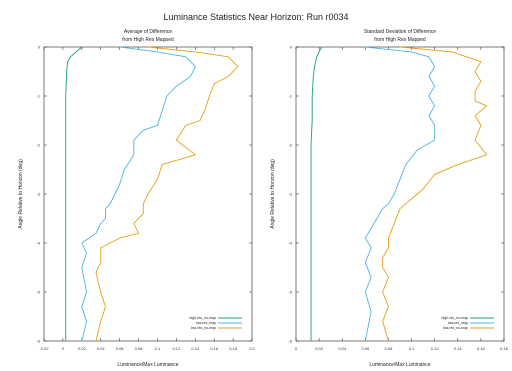 The image size is (512, 371). I want to click on series-line-low-res_map, so click(400, 194).